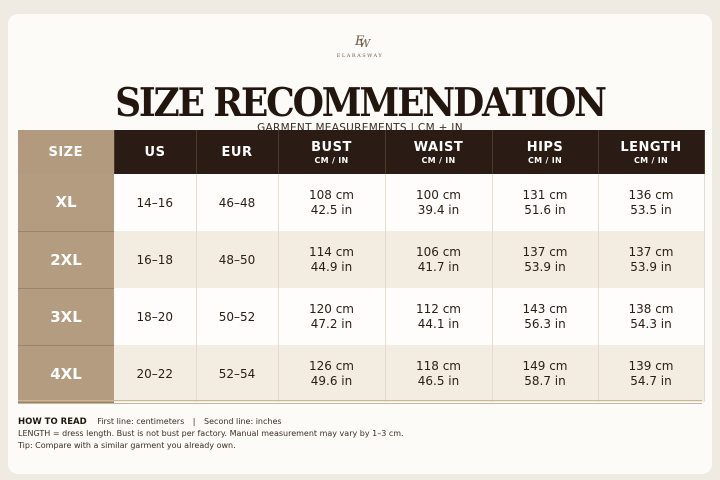 Image resolution: width=720 pixels, height=480 pixels. I want to click on eur-cell: 52–54, so click(237, 373).